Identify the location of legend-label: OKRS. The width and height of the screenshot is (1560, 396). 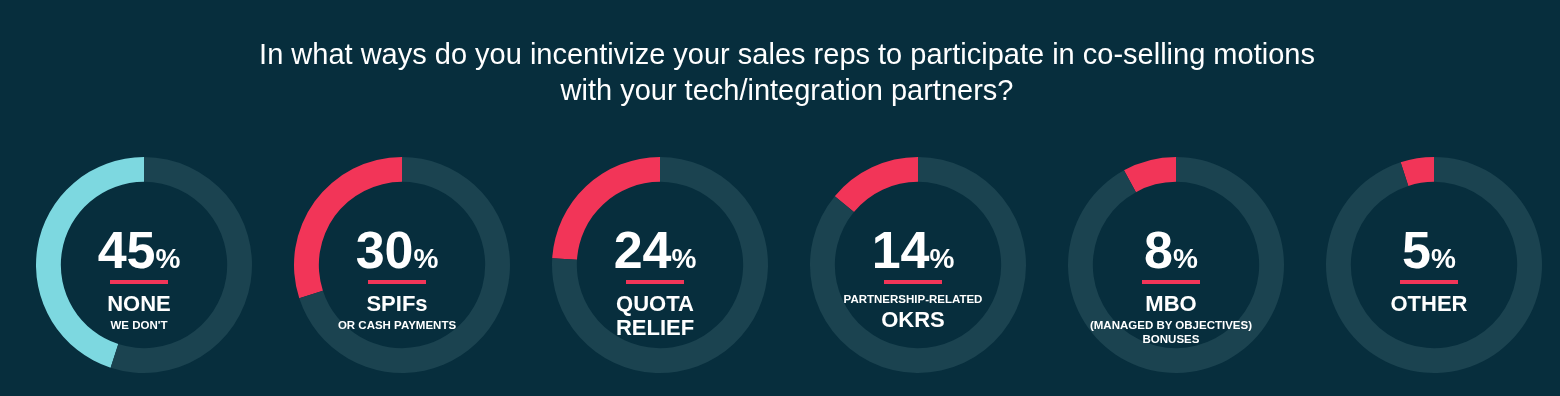
(913, 319).